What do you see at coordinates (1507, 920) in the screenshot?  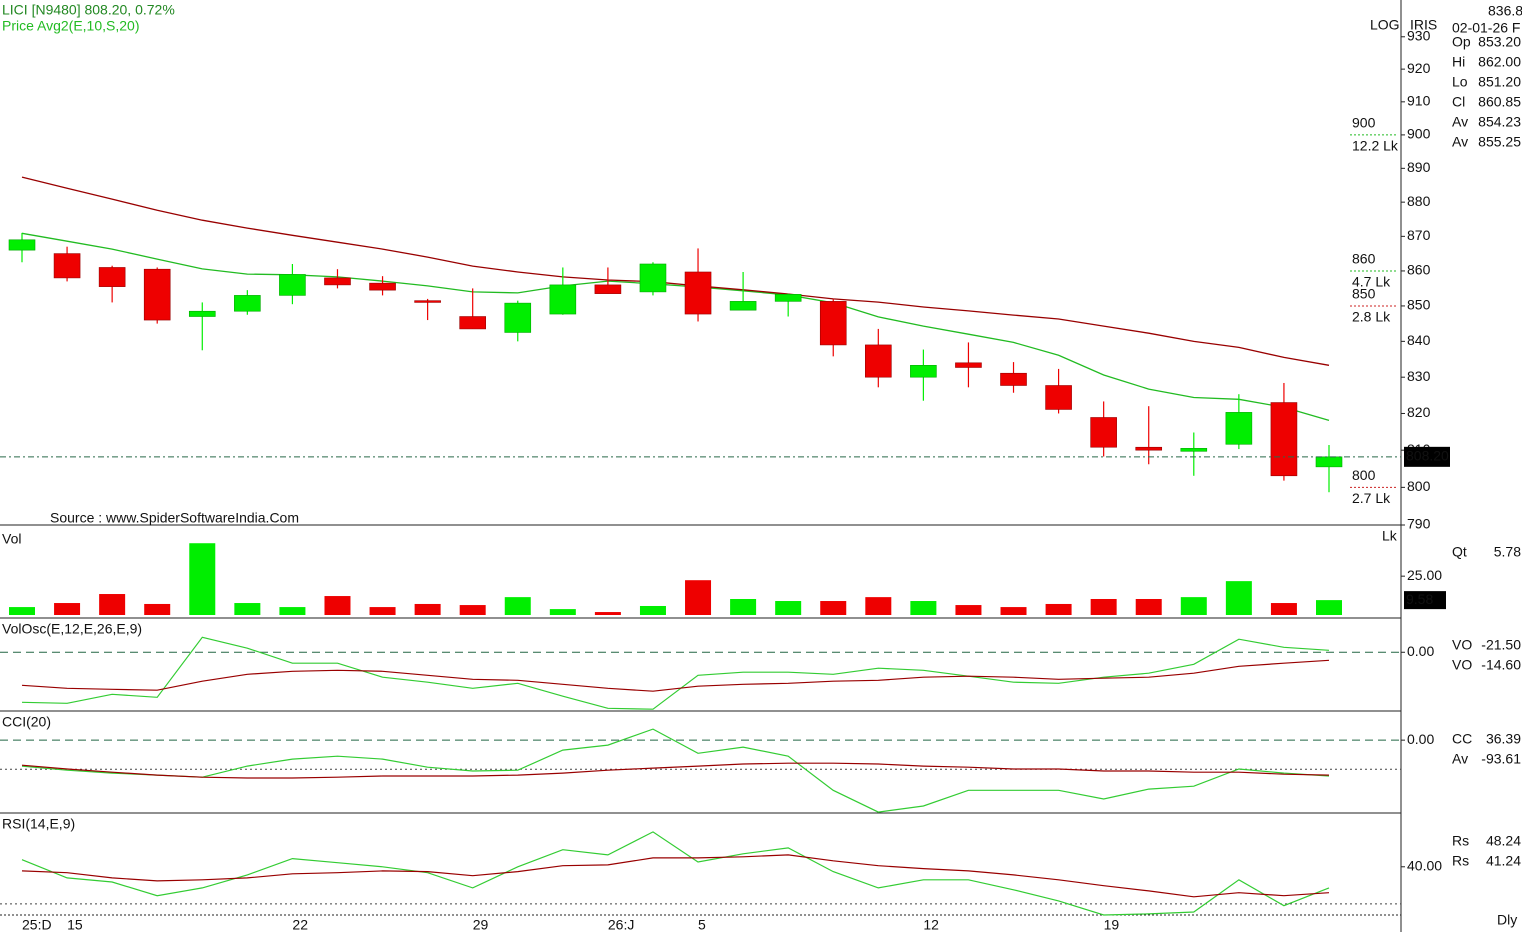 I see `interval-label: Dly` at bounding box center [1507, 920].